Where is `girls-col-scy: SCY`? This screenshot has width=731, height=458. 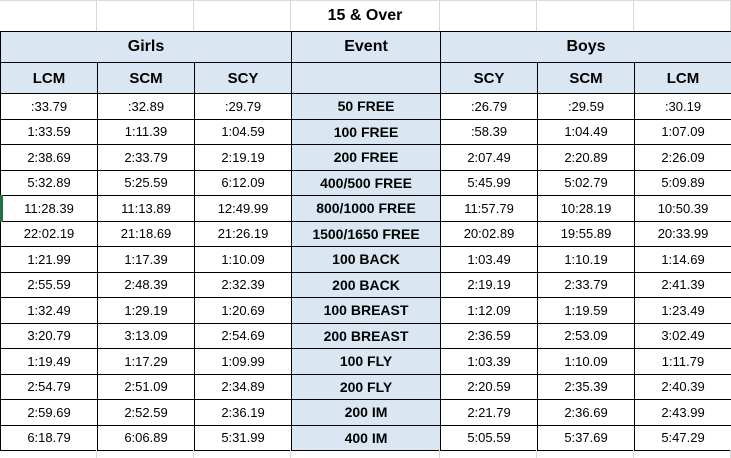 girls-col-scy: SCY is located at coordinates (243, 78).